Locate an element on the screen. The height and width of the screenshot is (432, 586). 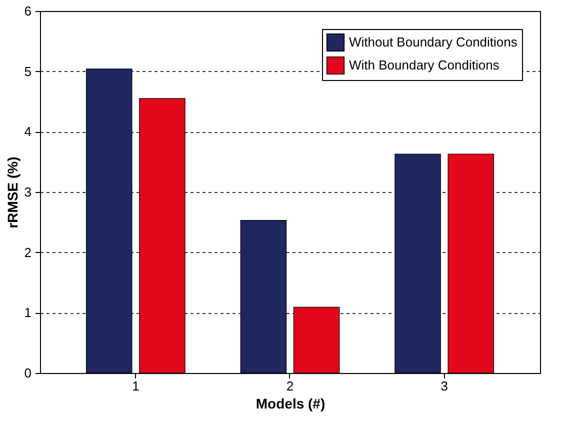
y-tick-label: 6 is located at coordinates (28, 11).